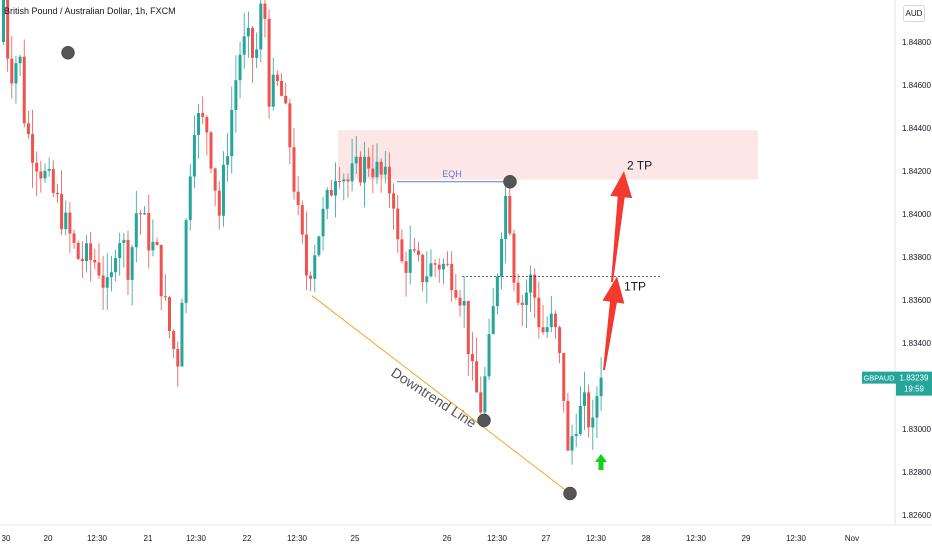  What do you see at coordinates (914, 13) in the screenshot?
I see `currency-badge: AUD` at bounding box center [914, 13].